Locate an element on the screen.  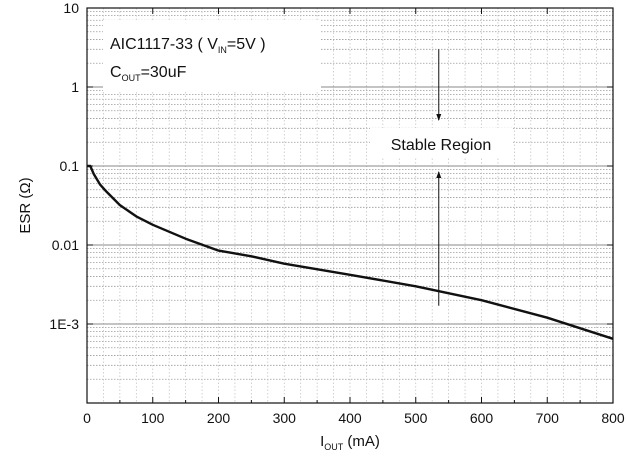
stable-region-label: Stable Region is located at coordinates (441, 145).